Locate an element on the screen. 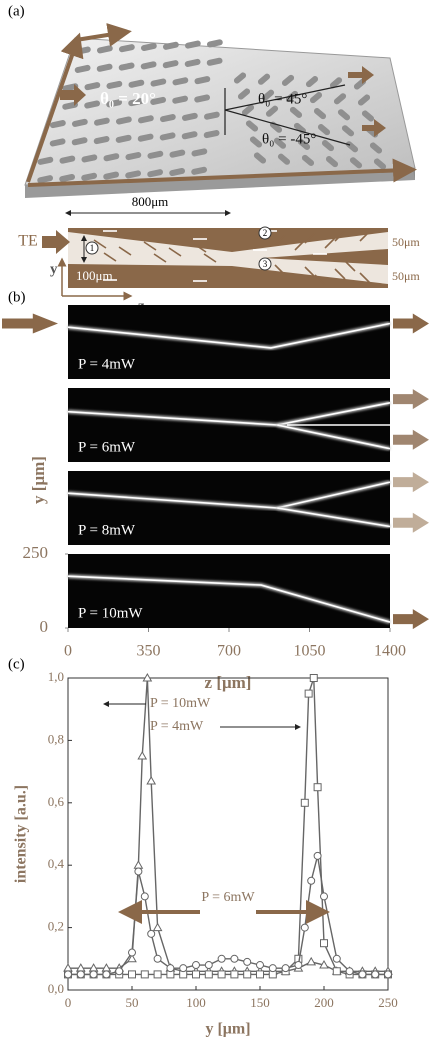 The image size is (439, 1044). series-annotation: P = 6mW is located at coordinates (228, 897).